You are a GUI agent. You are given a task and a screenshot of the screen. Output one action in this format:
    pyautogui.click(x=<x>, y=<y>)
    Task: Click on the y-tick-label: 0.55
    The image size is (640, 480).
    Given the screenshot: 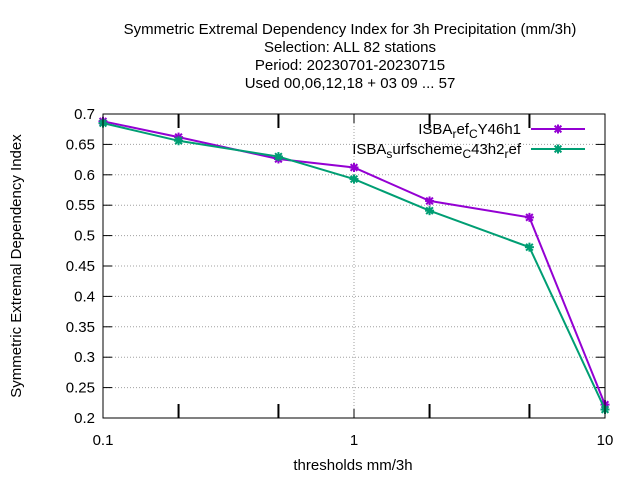 What is the action you would take?
    pyautogui.click(x=80, y=205)
    